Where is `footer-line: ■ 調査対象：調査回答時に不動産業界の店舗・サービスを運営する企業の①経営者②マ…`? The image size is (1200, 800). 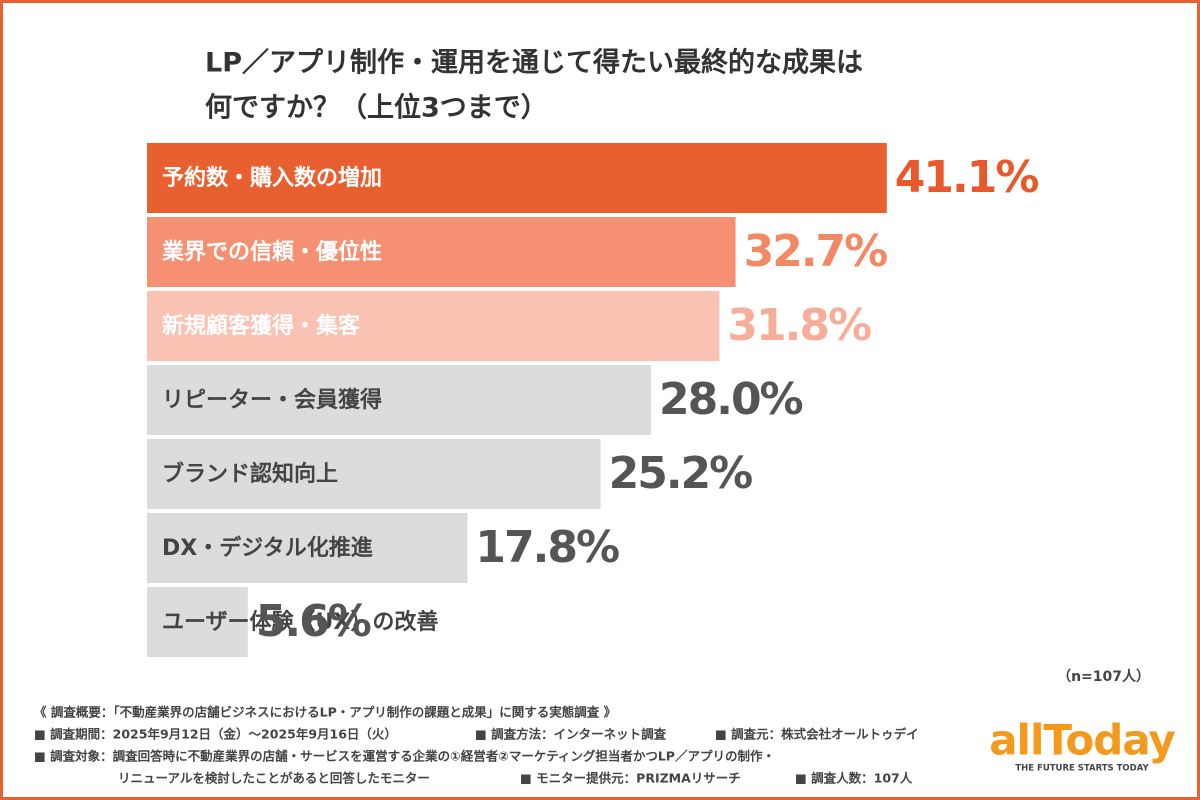
footer-line: ■ 調査対象：調査回答時に不動産業界の店舗・サービスを運営する企業の①経営者②マ… is located at coordinates (404, 756).